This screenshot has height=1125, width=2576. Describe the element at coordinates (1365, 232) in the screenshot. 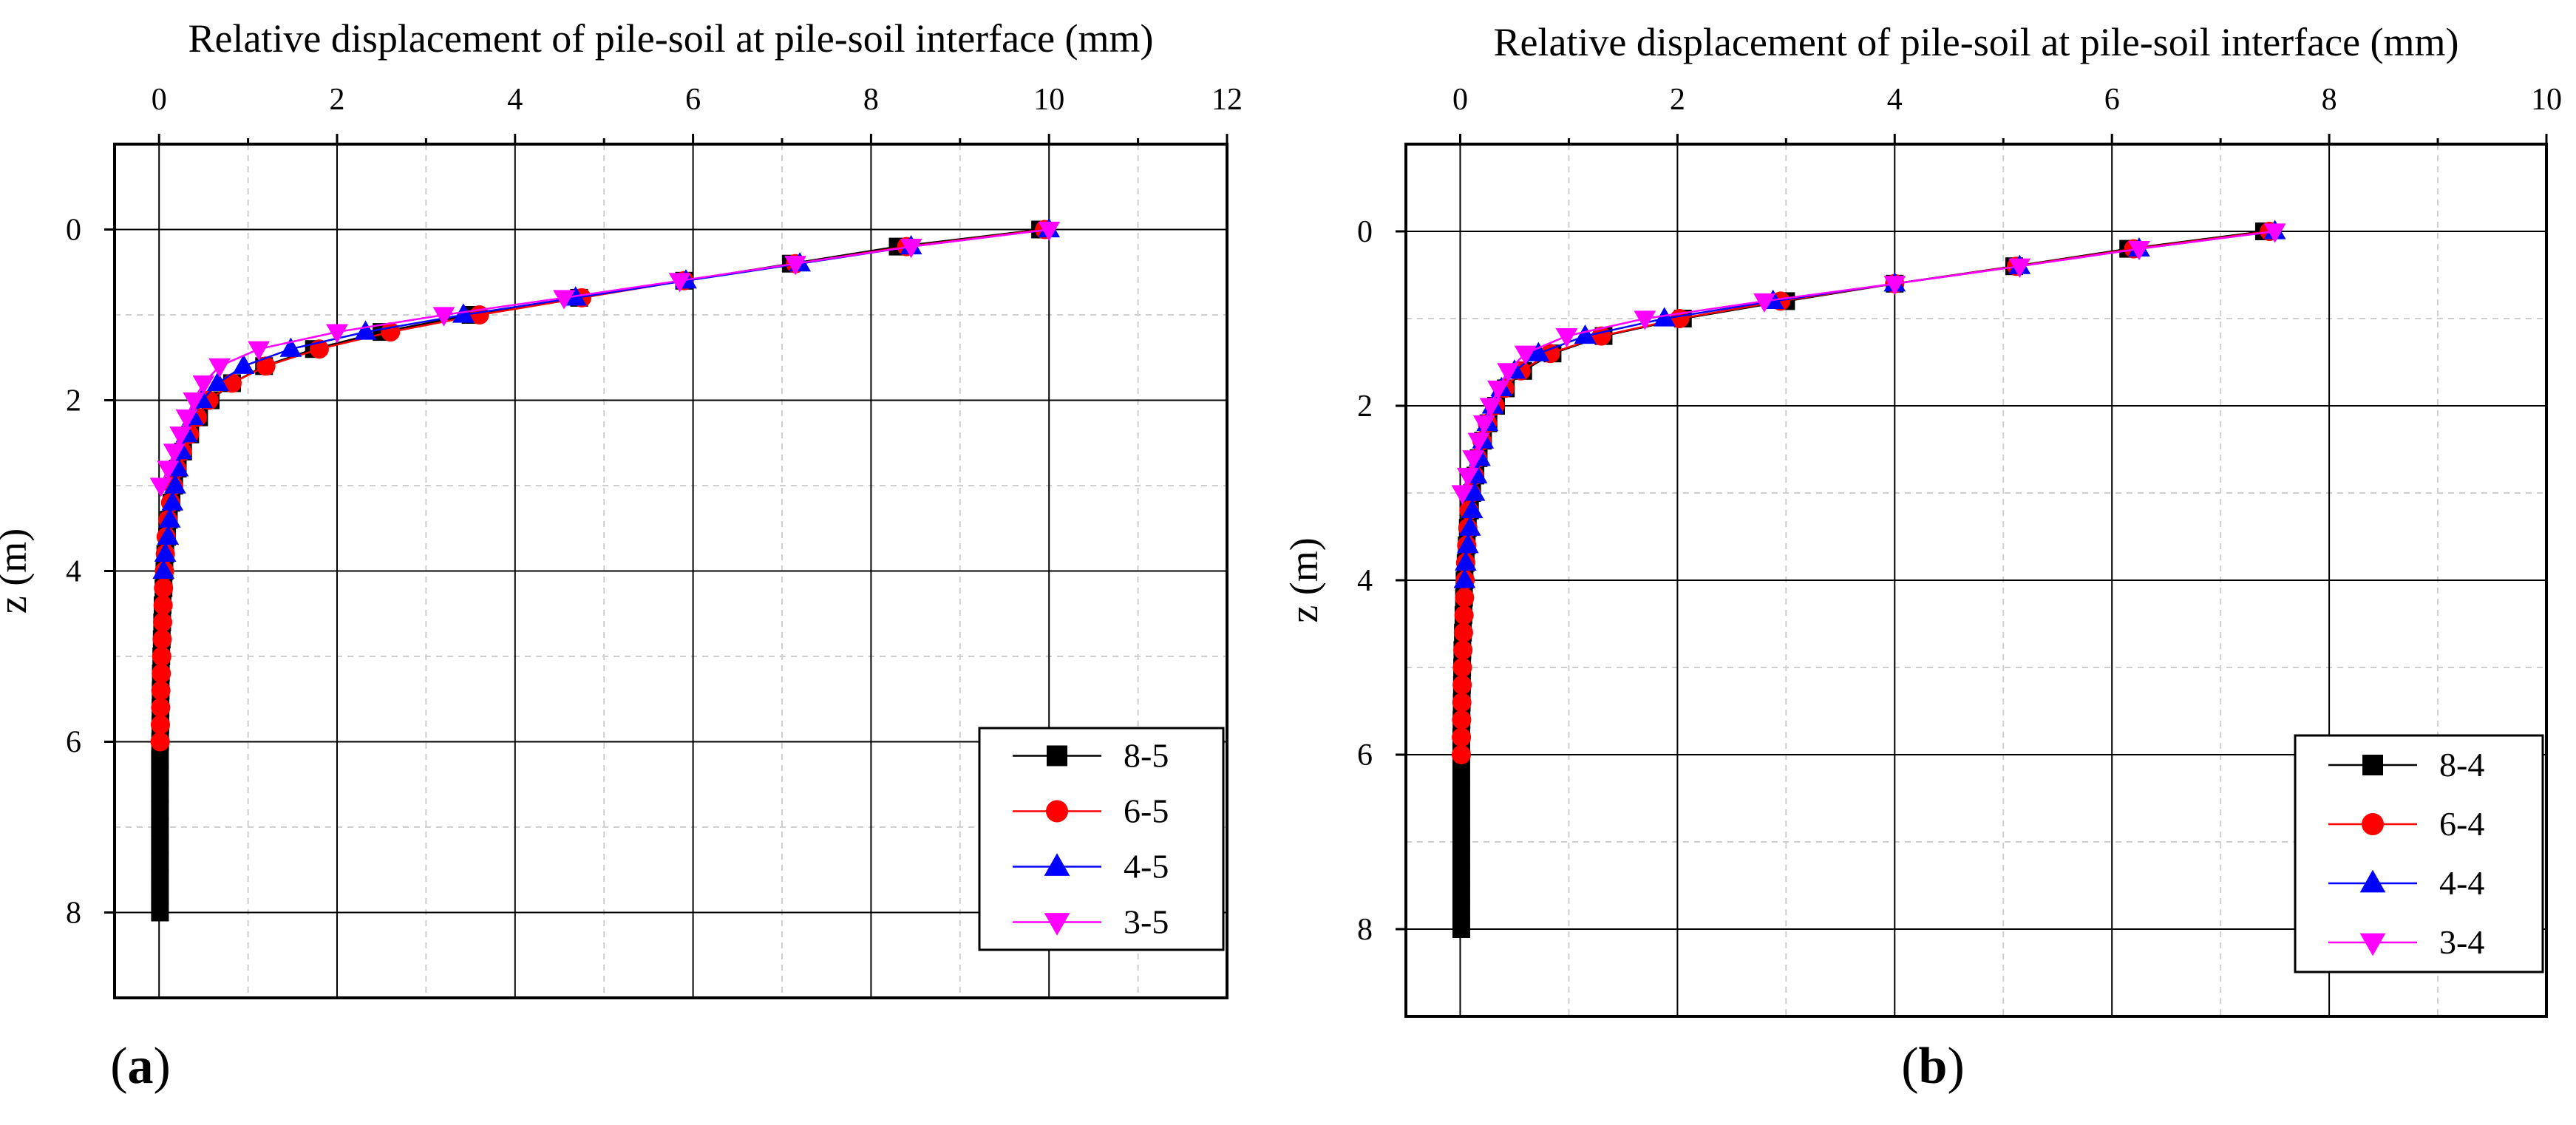

I see `y-tick-label: 0` at that location.